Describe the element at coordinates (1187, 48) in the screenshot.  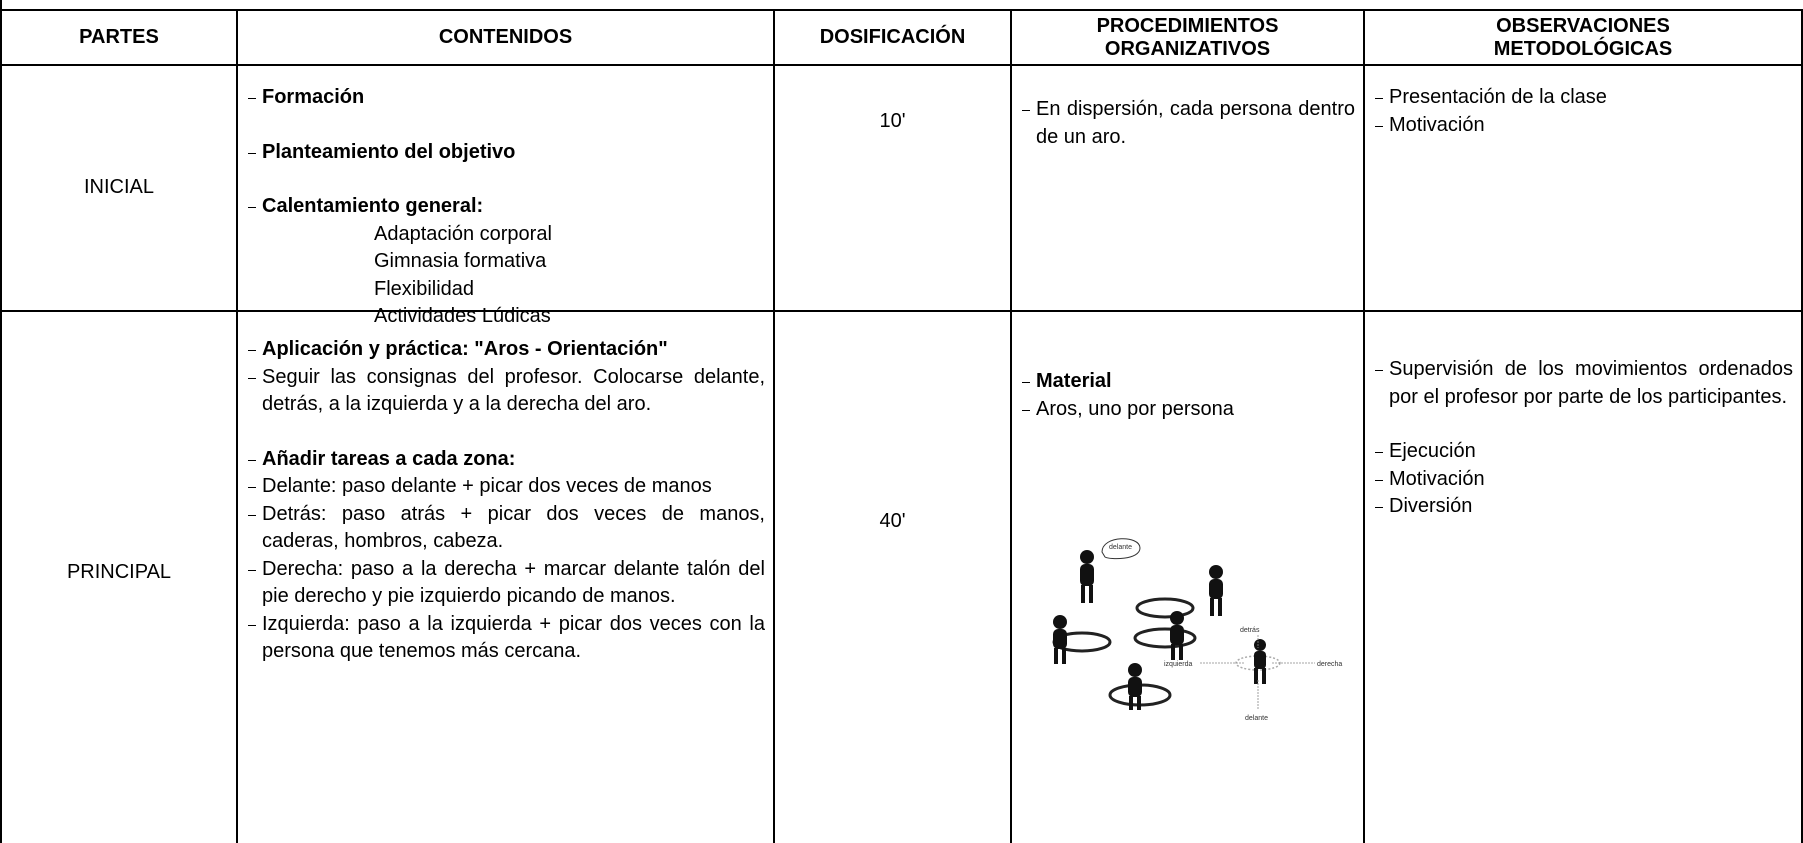
I see `header-text: ORGANIZATIVOS` at that location.